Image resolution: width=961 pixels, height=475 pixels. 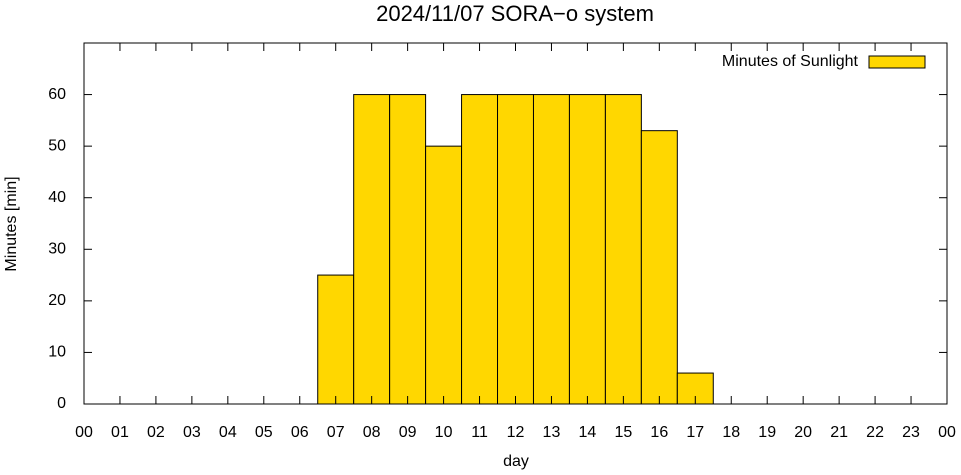 What do you see at coordinates (228, 432) in the screenshot?
I see `x-tick-label: 04` at bounding box center [228, 432].